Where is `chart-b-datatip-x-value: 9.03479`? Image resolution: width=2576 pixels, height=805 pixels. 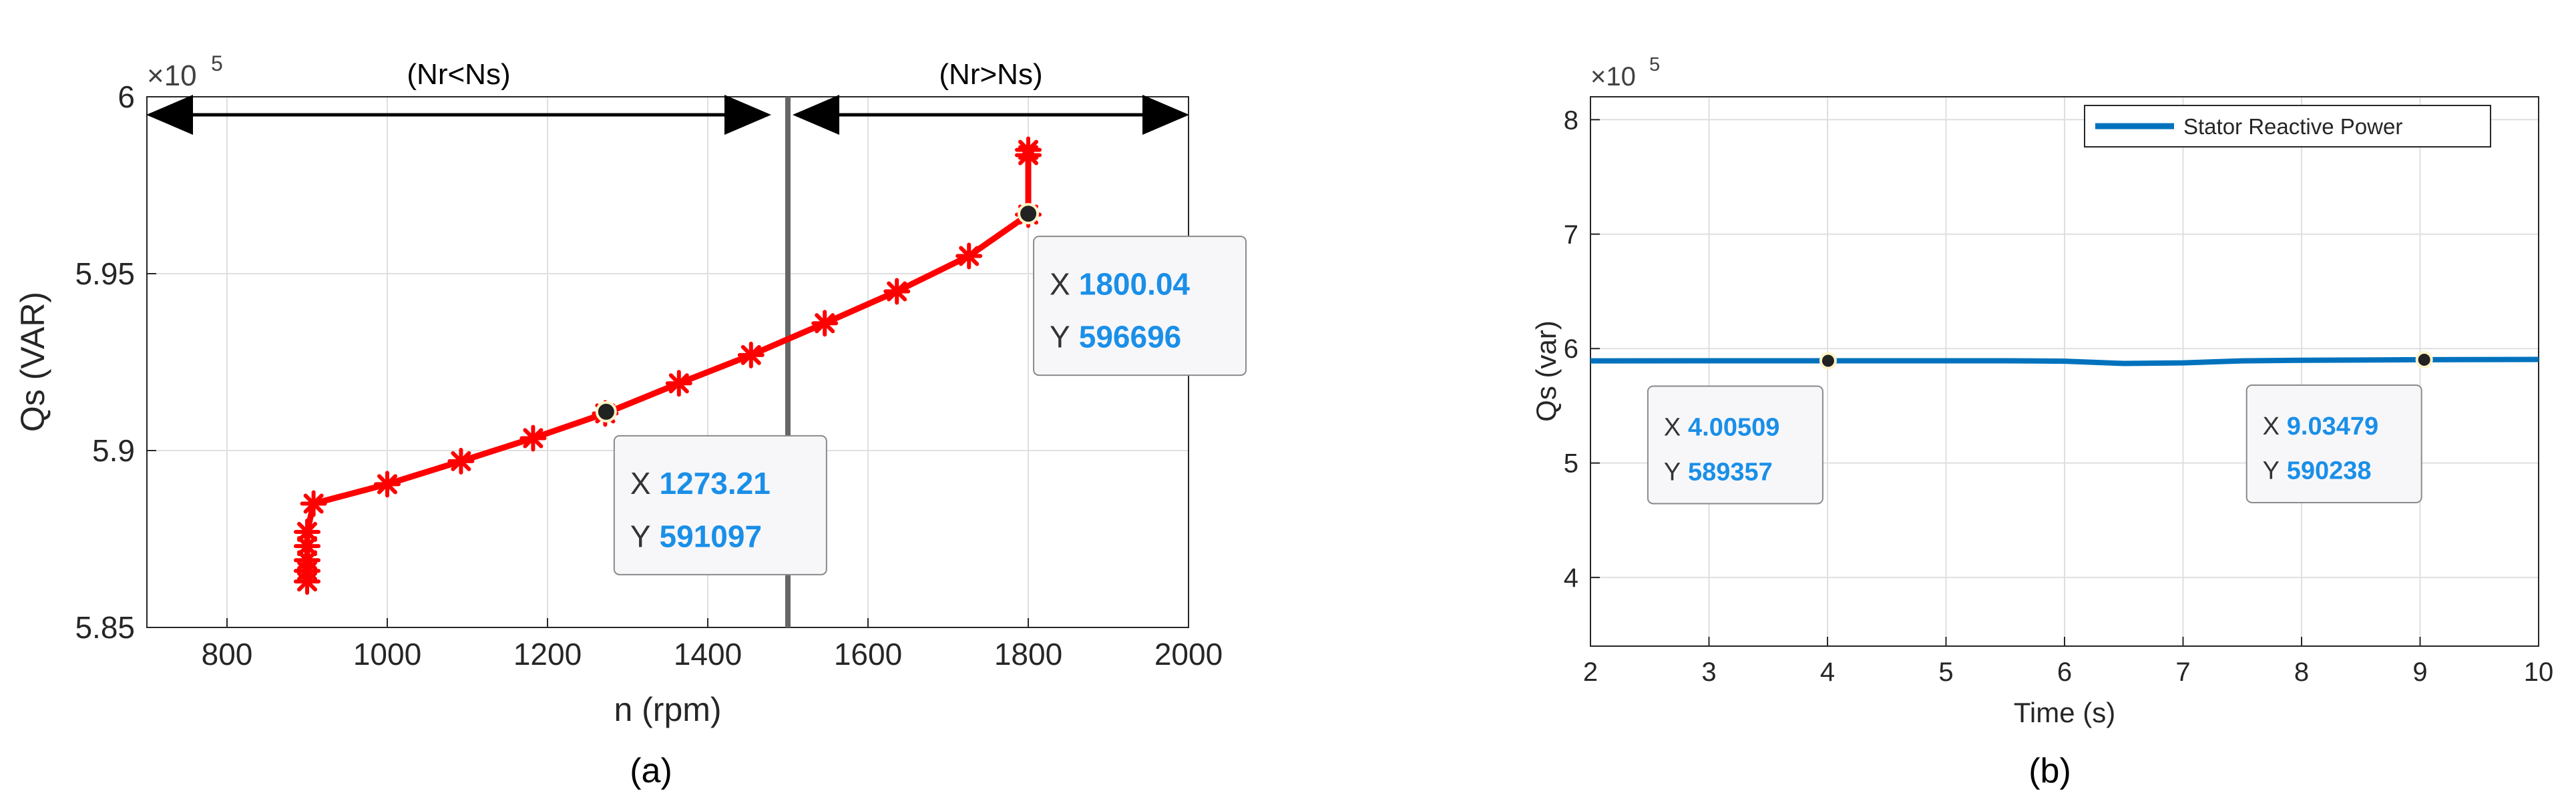 chart-b-datatip-x-value: 9.03479 is located at coordinates (2332, 427).